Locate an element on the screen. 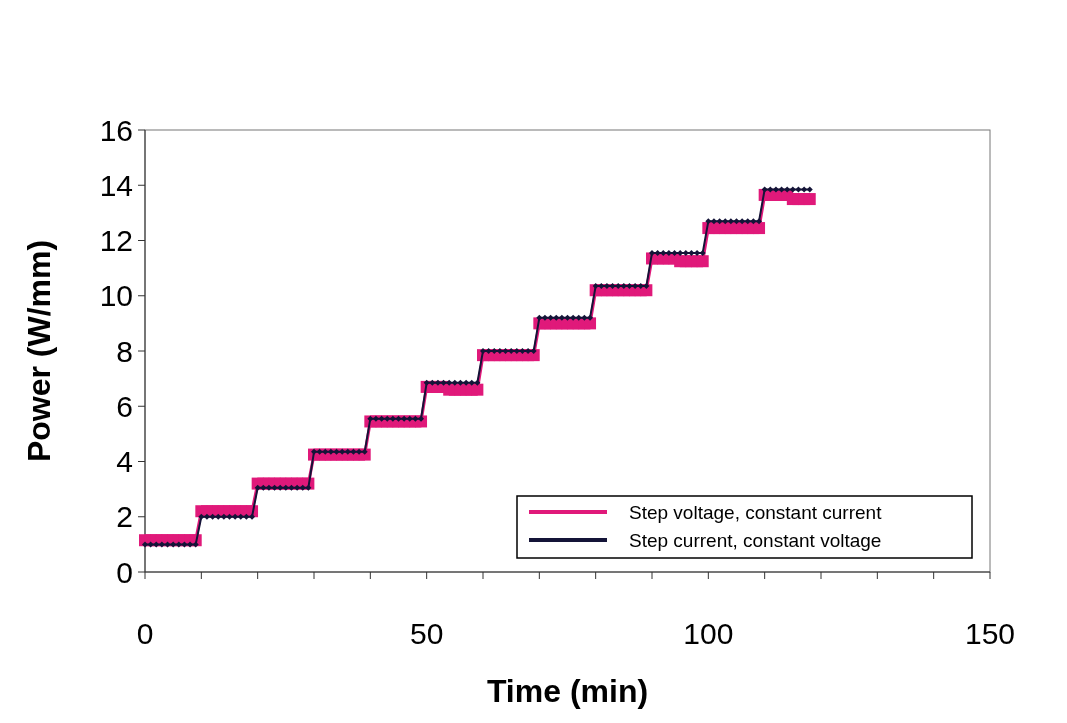  x-tick-label: 0 is located at coordinates (145, 633).